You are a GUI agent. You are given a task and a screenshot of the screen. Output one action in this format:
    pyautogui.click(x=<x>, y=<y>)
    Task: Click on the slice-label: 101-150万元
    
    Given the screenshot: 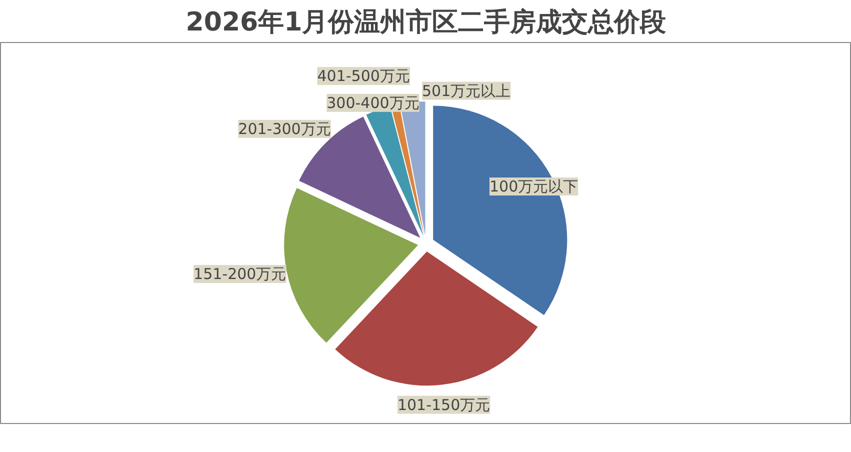 What is the action you would take?
    pyautogui.click(x=443, y=405)
    